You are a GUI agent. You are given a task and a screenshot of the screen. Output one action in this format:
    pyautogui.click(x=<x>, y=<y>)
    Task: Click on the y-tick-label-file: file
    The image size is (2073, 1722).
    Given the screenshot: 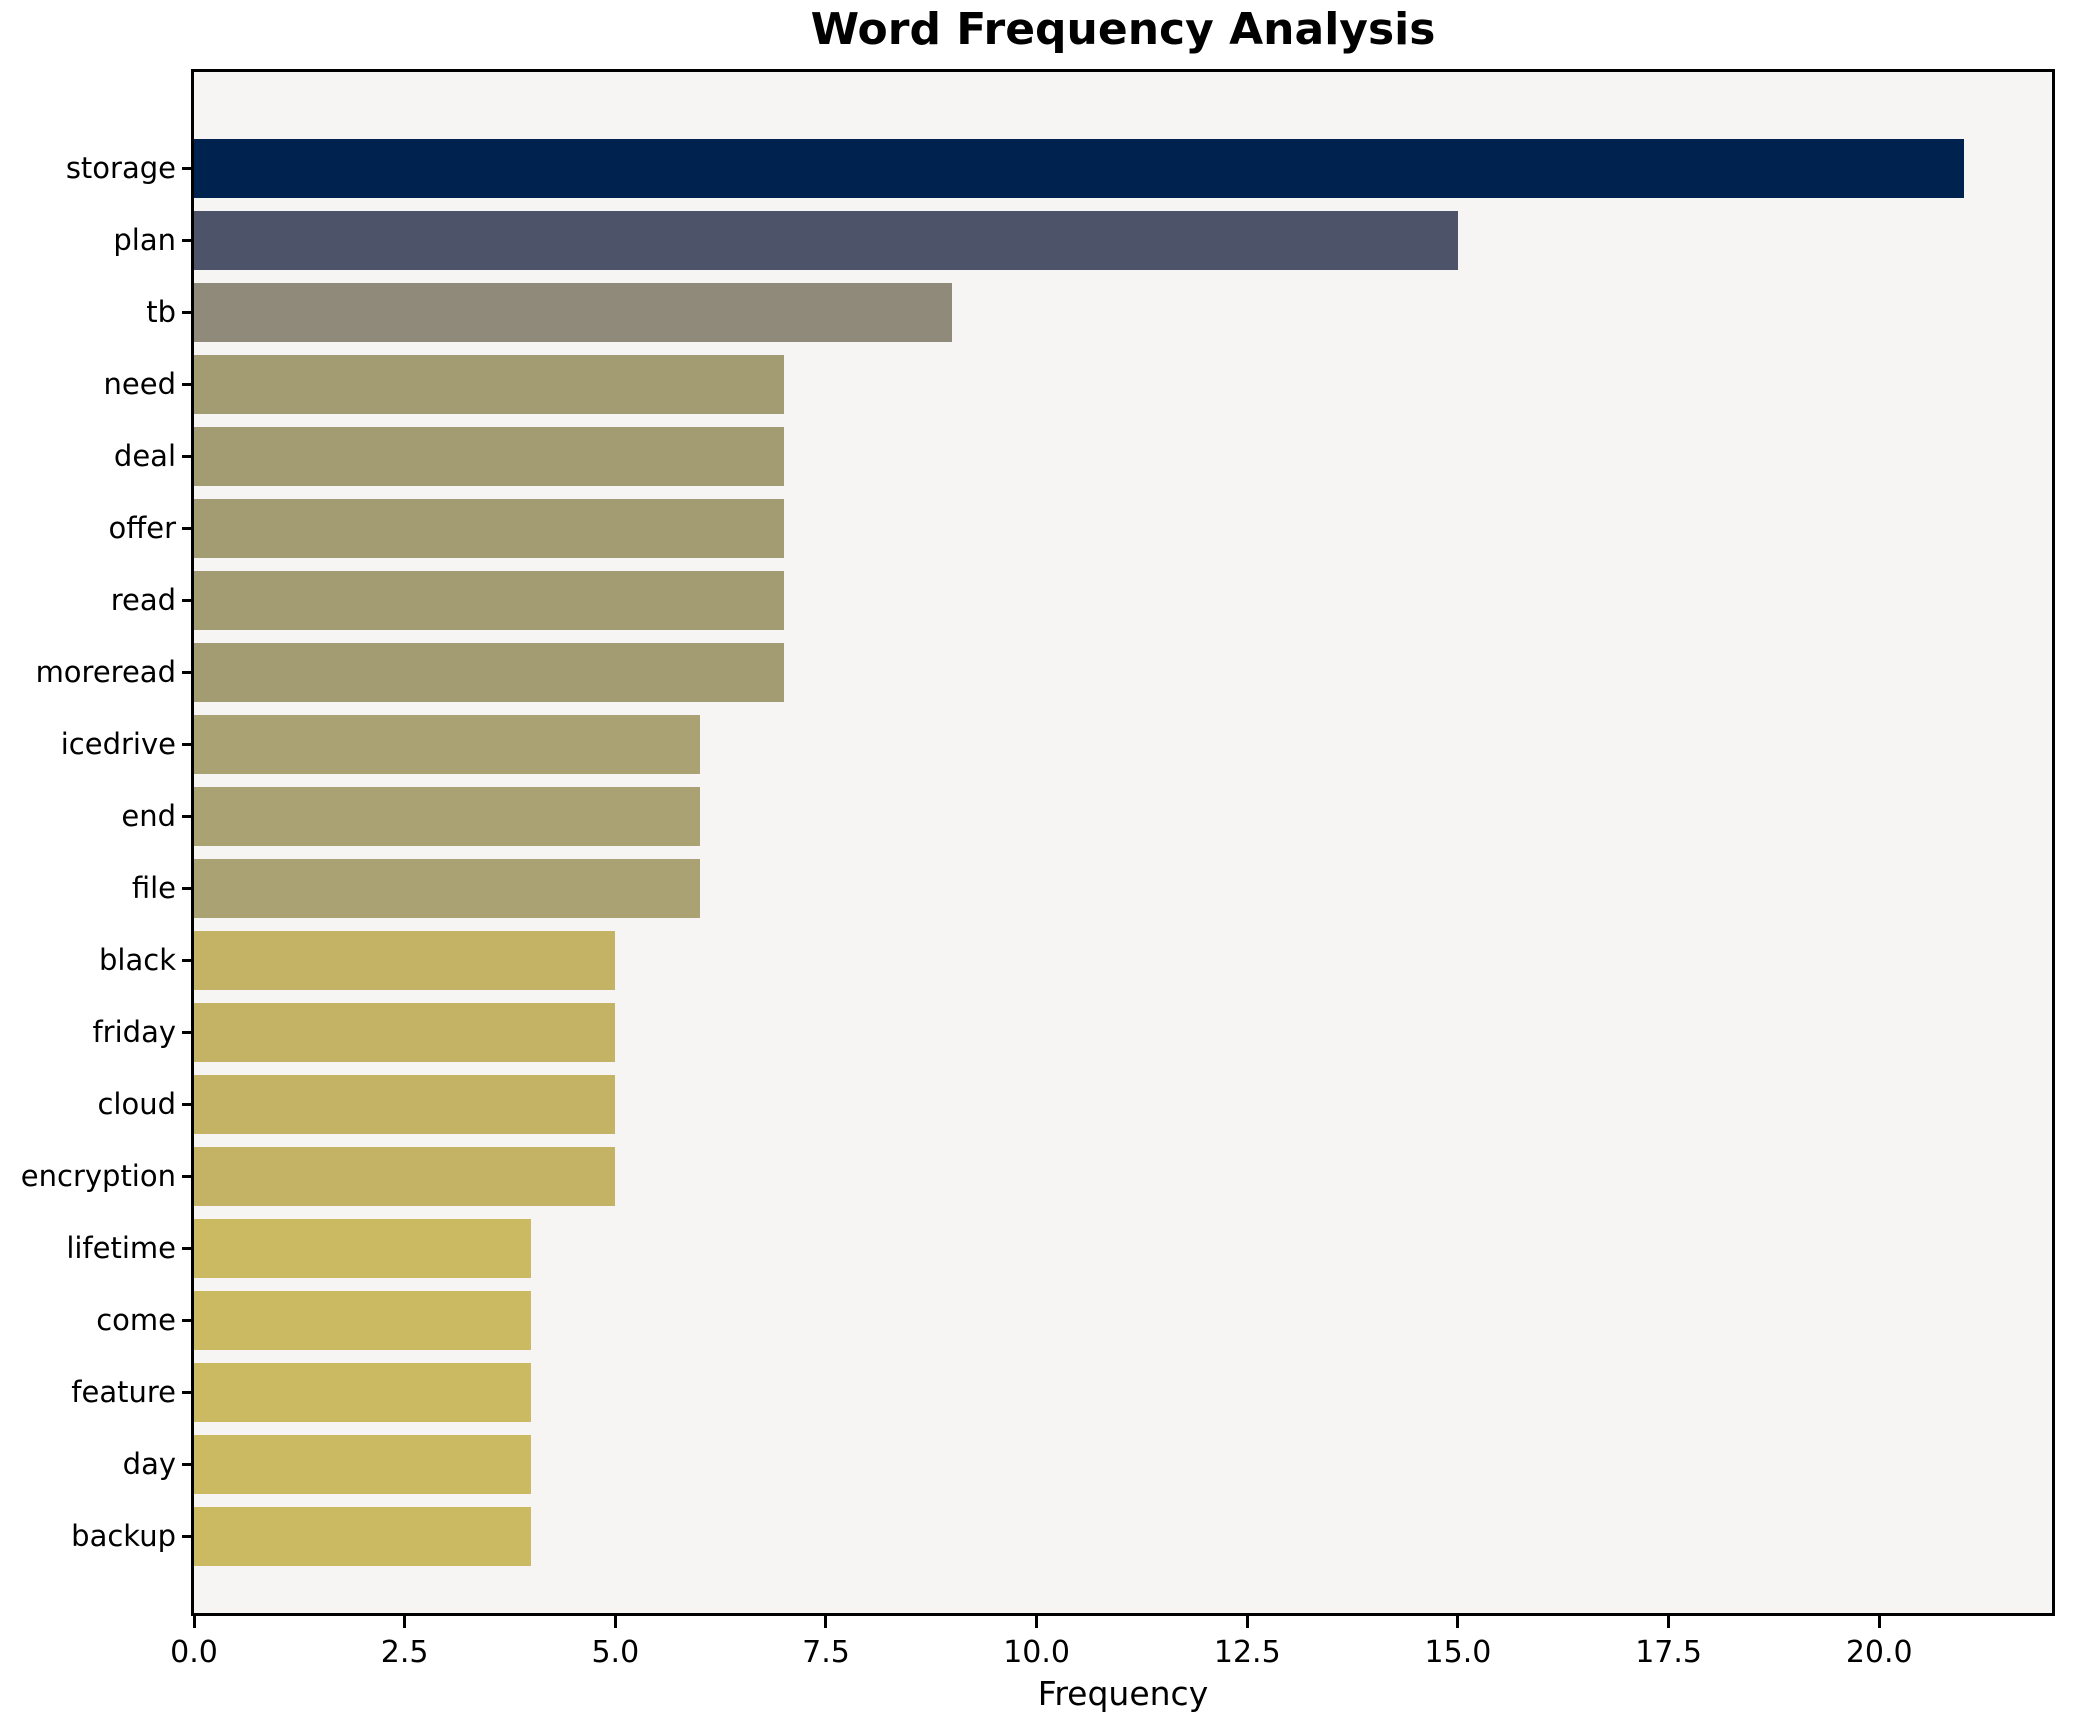 What is the action you would take?
    pyautogui.click(x=153, y=888)
    